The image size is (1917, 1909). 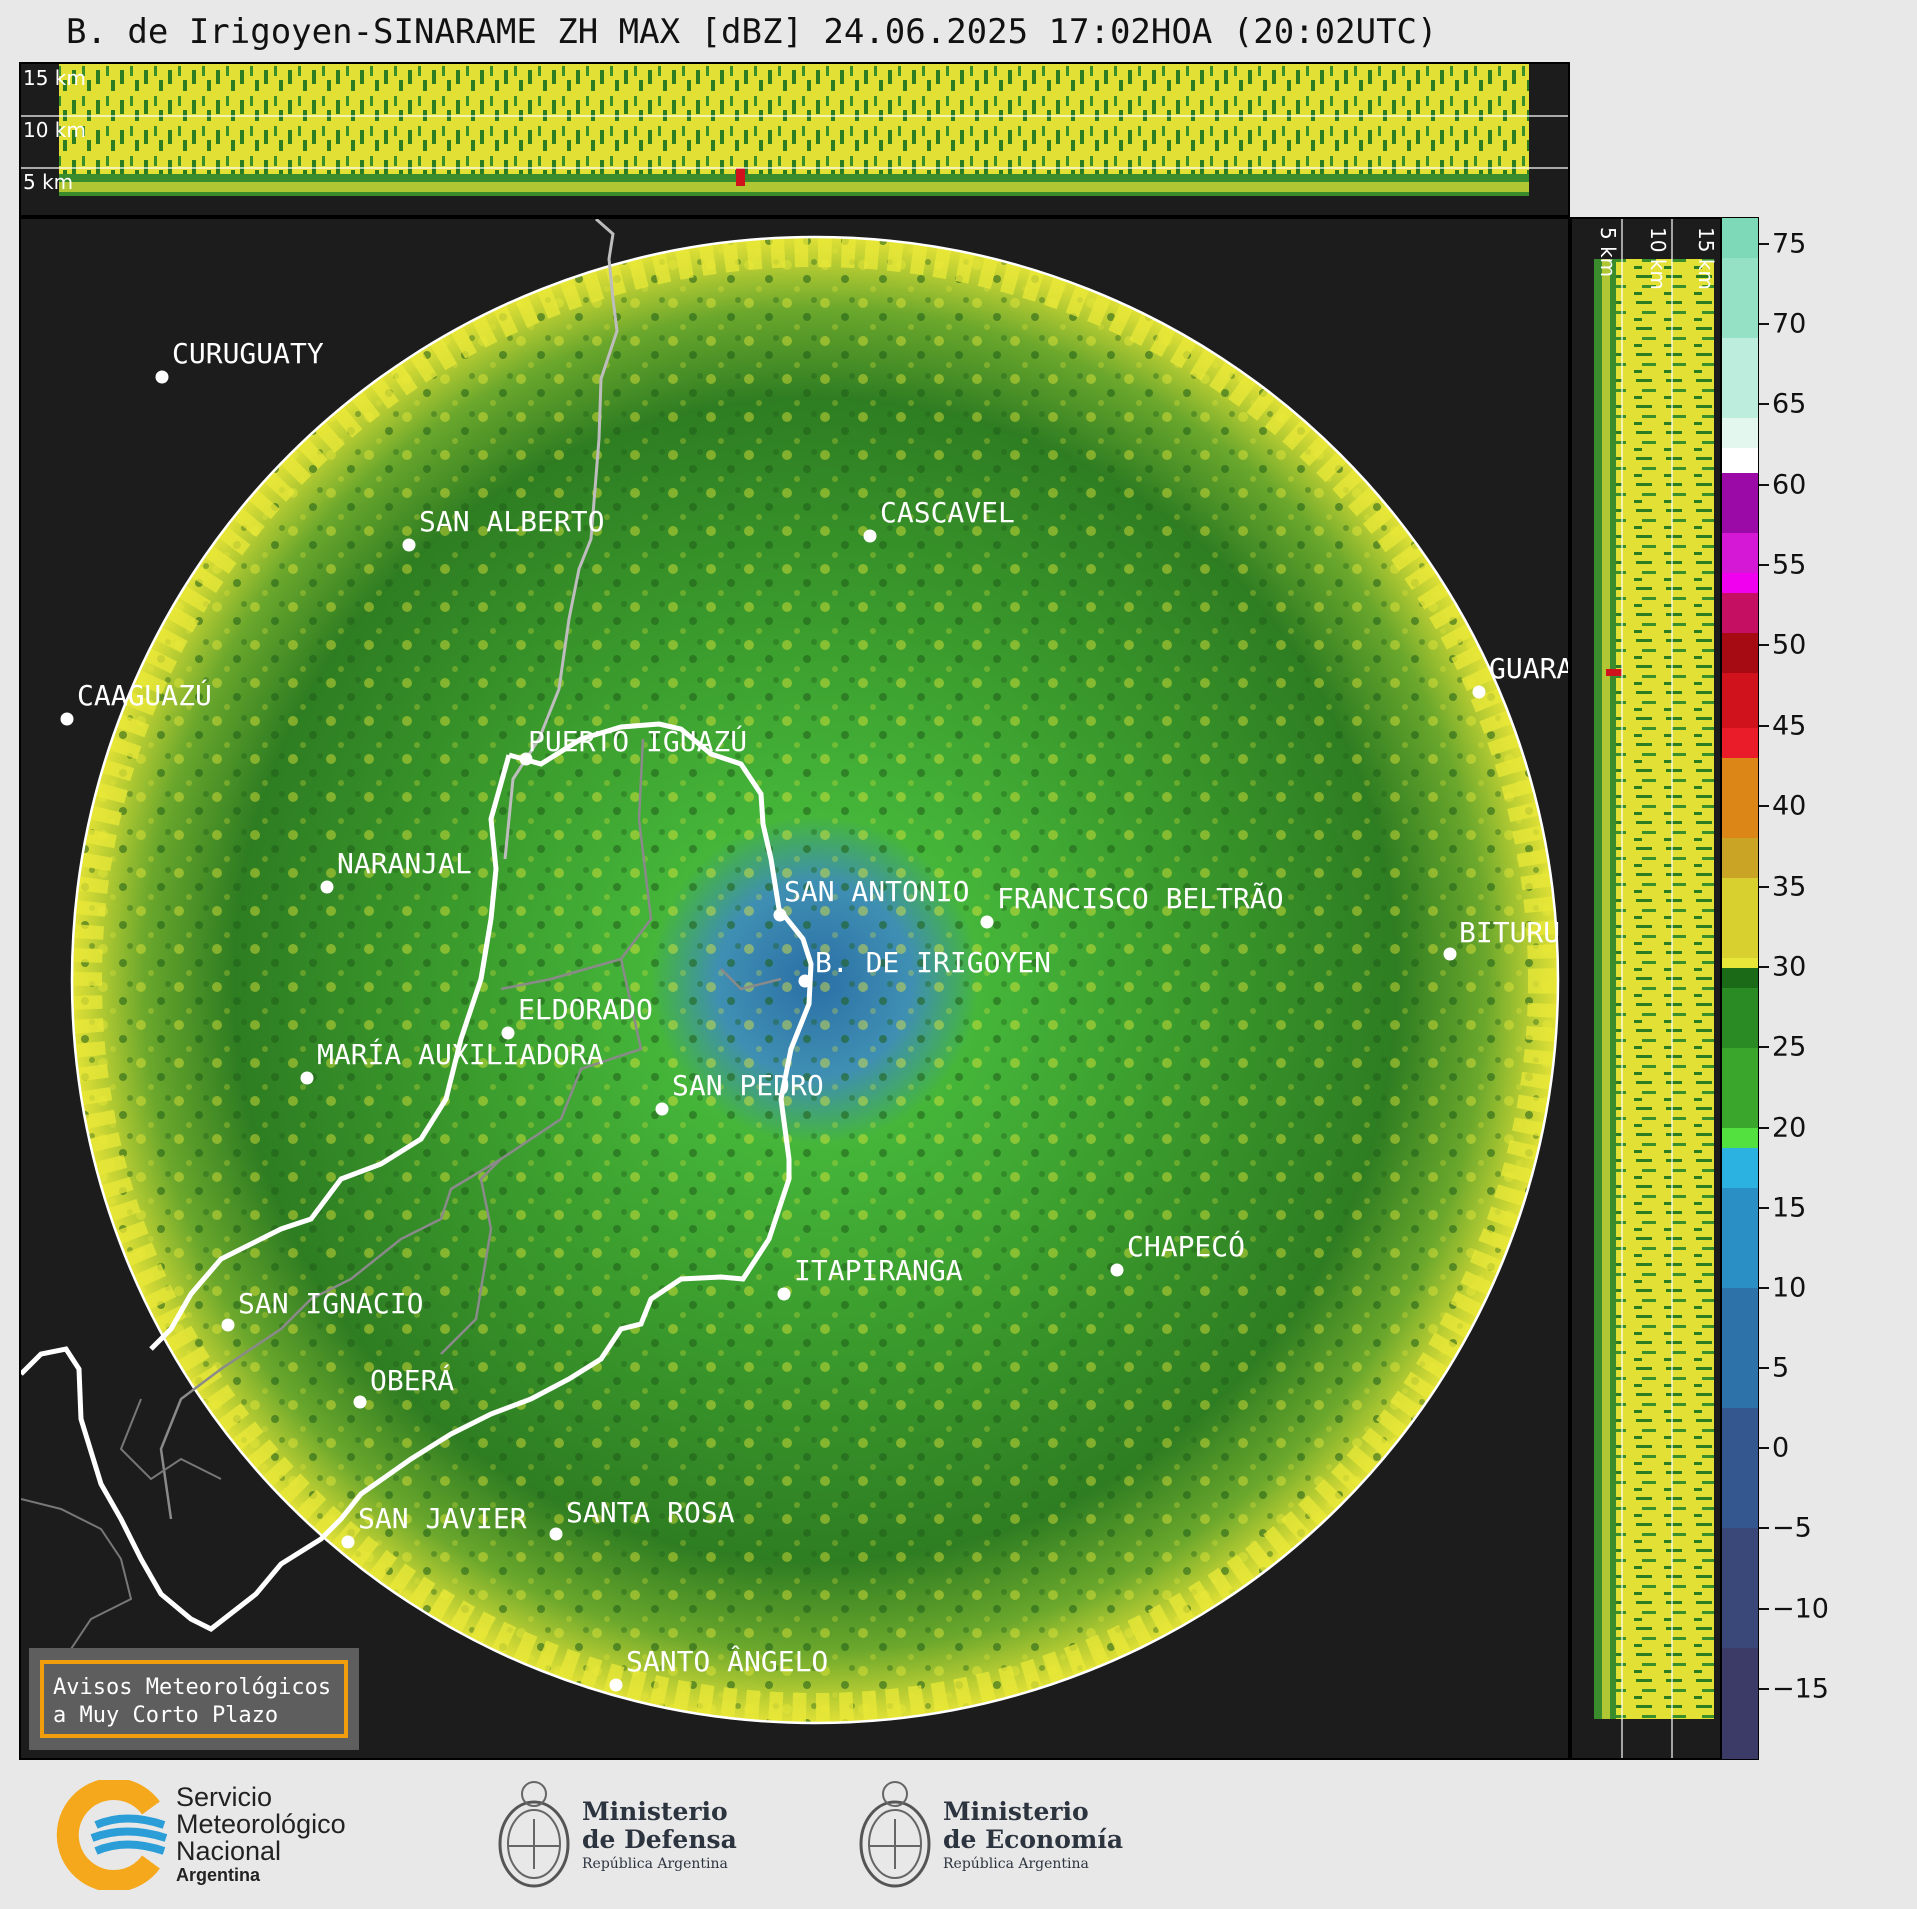 I want to click on city-label: MARÍA AUXILIADORA, so click(x=460, y=1054).